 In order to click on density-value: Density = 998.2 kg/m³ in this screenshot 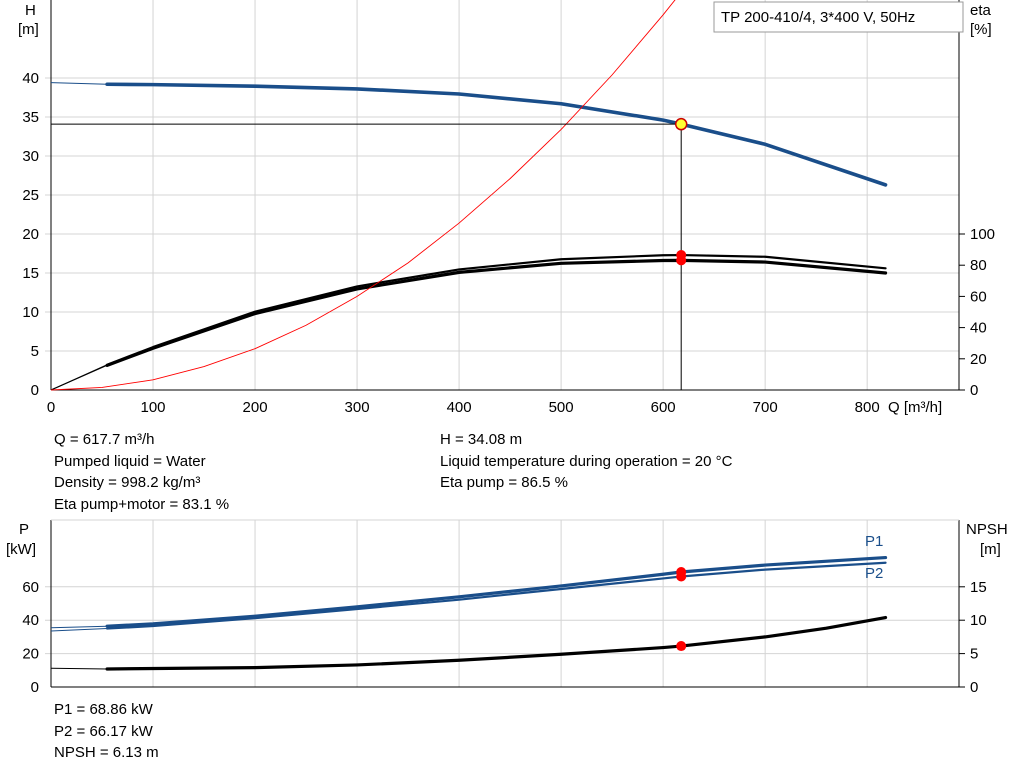, I will do `click(127, 482)`.